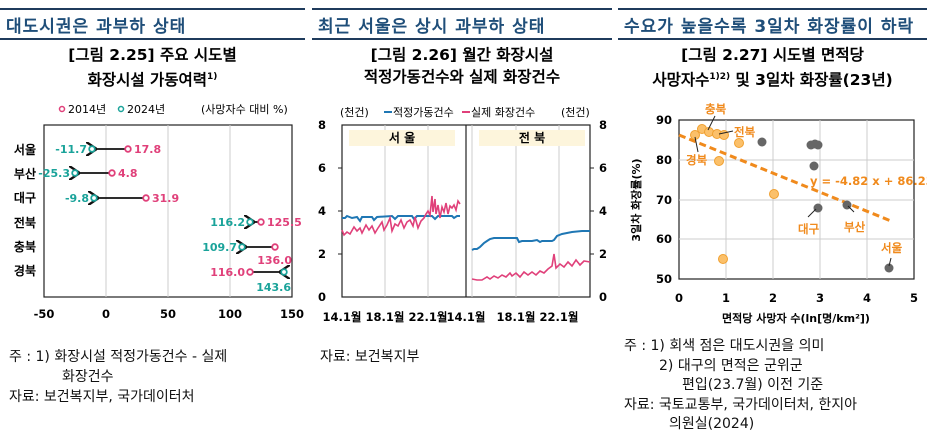 This screenshot has height=448, width=927. What do you see at coordinates (772, 24) in the screenshot?
I see `section-header: 수요가 높을수록 3일차 화장률이 하락` at bounding box center [772, 24].